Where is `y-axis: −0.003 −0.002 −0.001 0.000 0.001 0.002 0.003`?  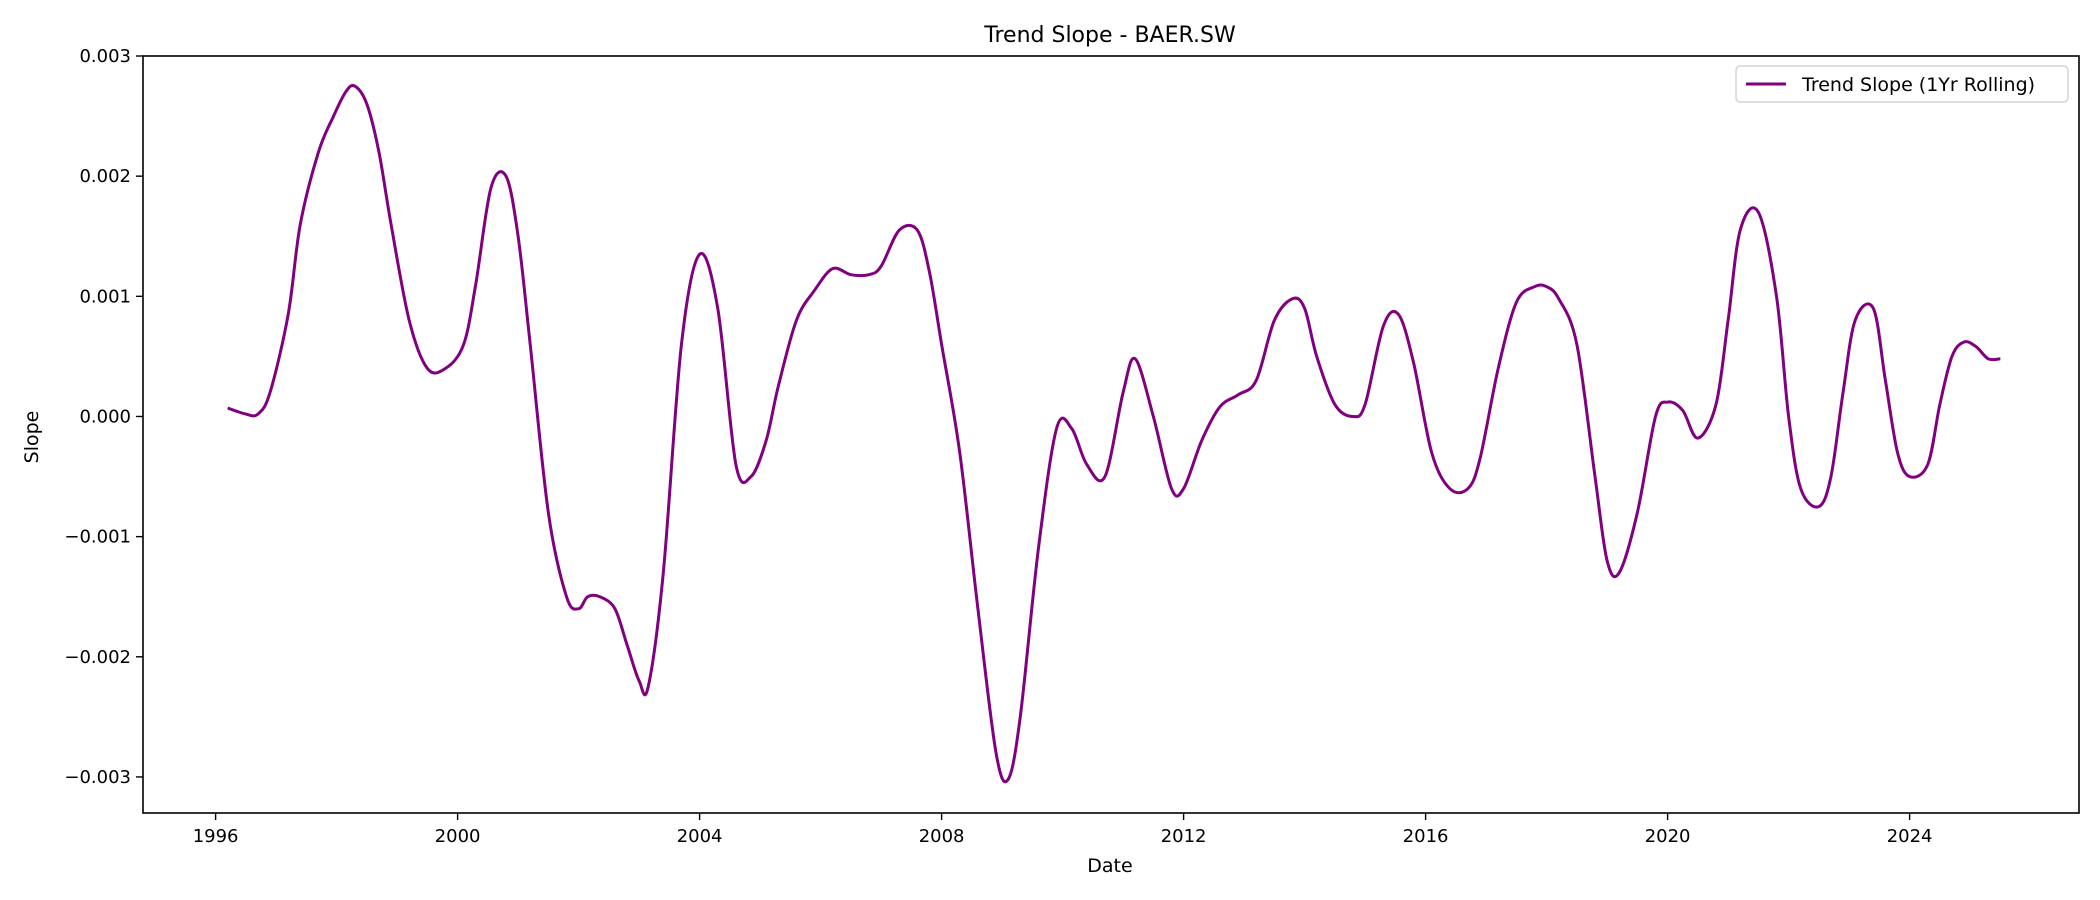
y-axis: −0.003 −0.002 −0.001 0.000 0.001 0.002 0.003 is located at coordinates (103, 417).